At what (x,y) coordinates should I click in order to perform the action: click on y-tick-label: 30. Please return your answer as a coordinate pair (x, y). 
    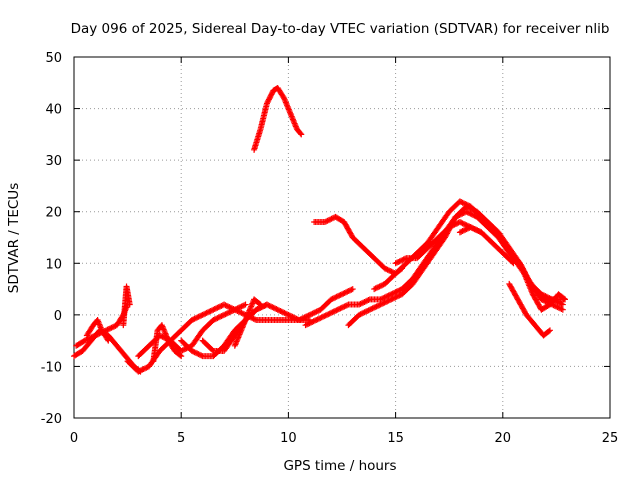
    Looking at the image, I should click on (53, 161).